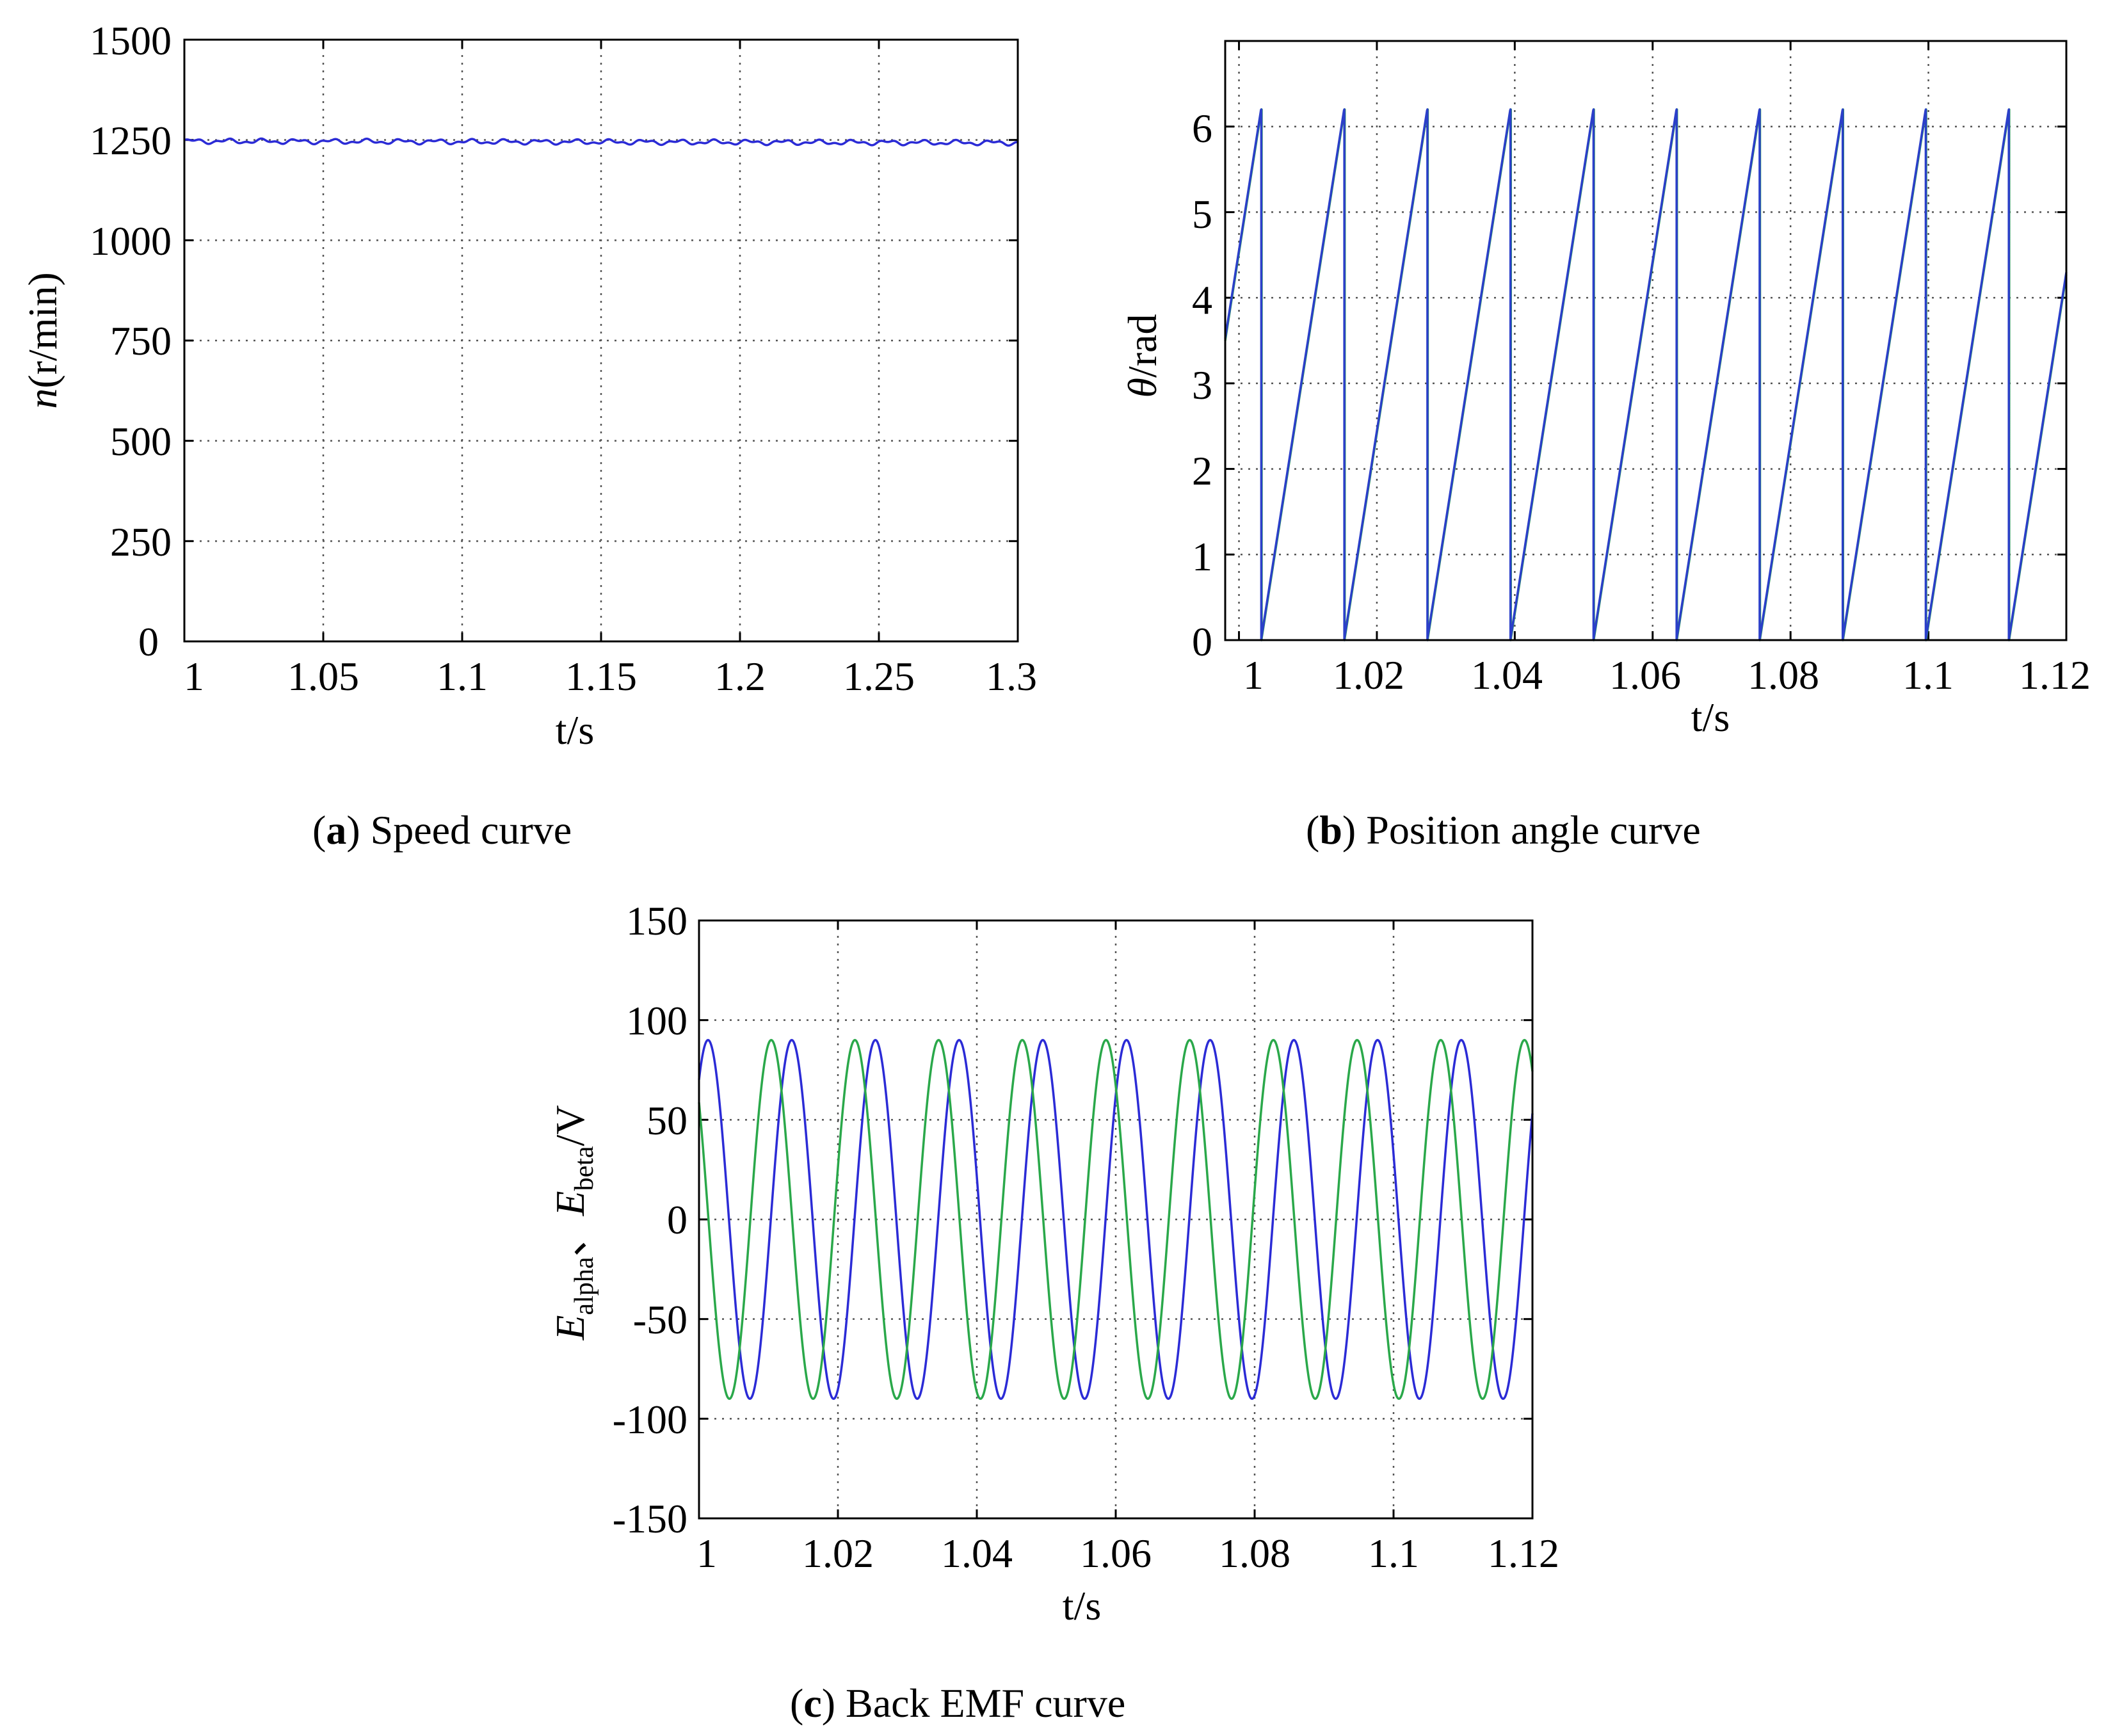 The image size is (2106, 1736). What do you see at coordinates (42, 399) in the screenshot?
I see `panel-a-y-axis-label-symbol: n` at bounding box center [42, 399].